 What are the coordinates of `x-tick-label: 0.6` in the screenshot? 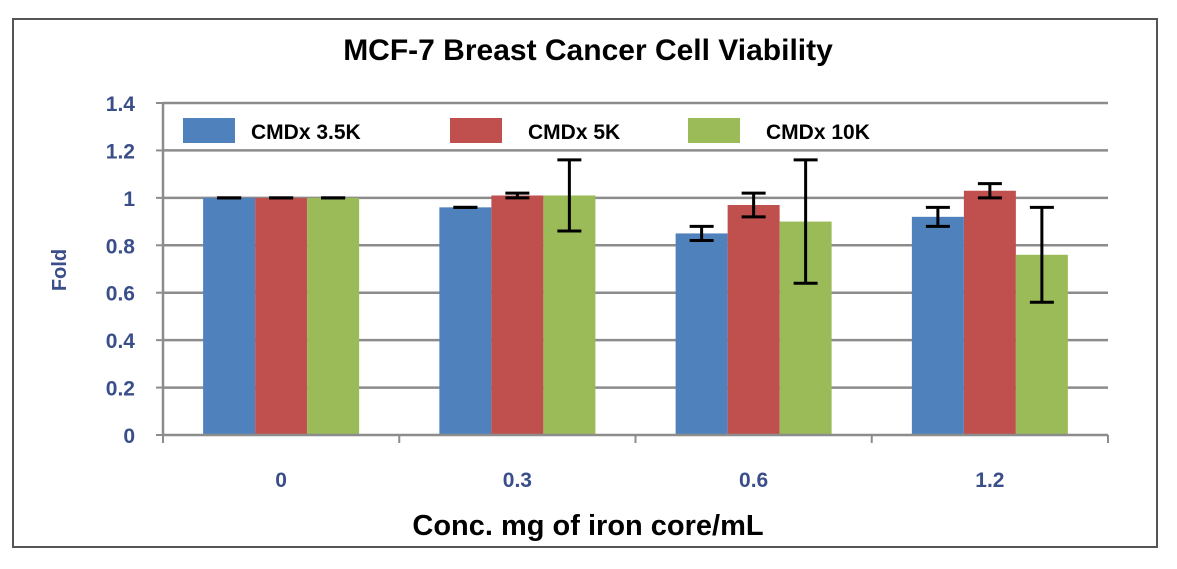 It's located at (753, 480).